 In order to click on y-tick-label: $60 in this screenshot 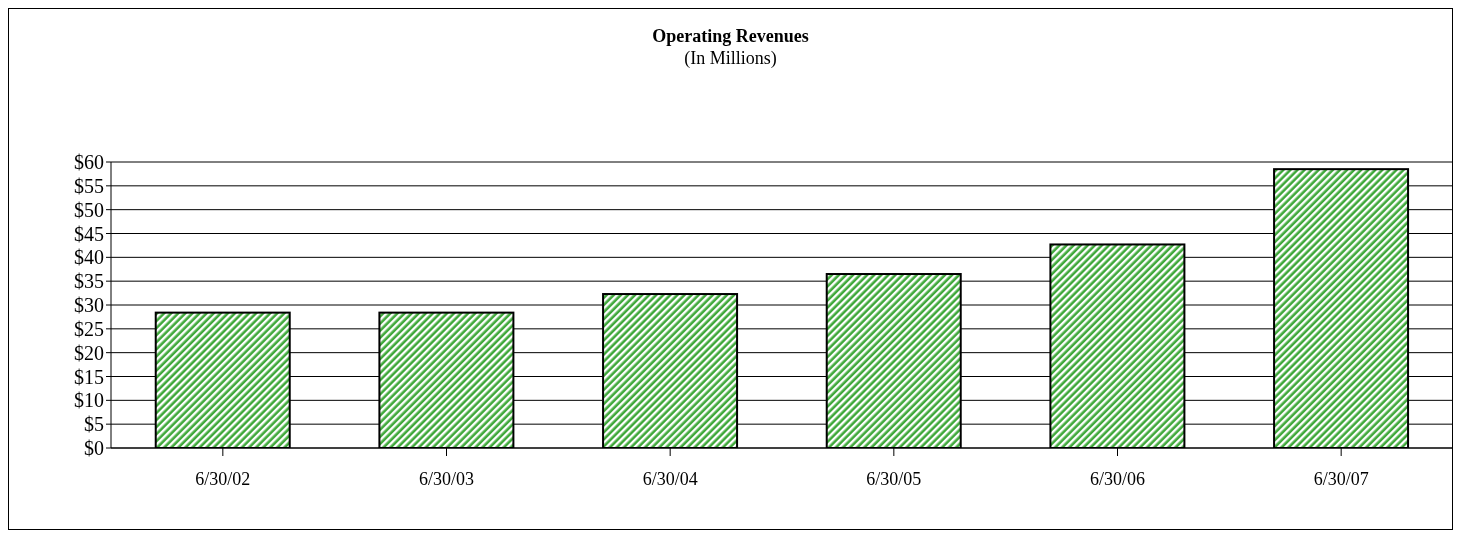, I will do `click(89, 162)`.